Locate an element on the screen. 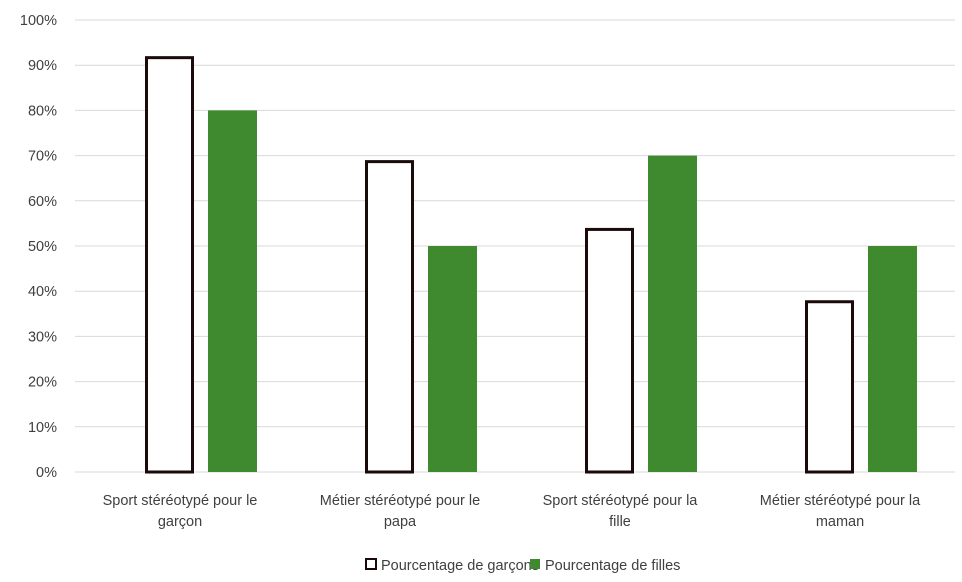 This screenshot has width=962, height=582. x-category-label: Métier stéréotypé pour le papa is located at coordinates (400, 511).